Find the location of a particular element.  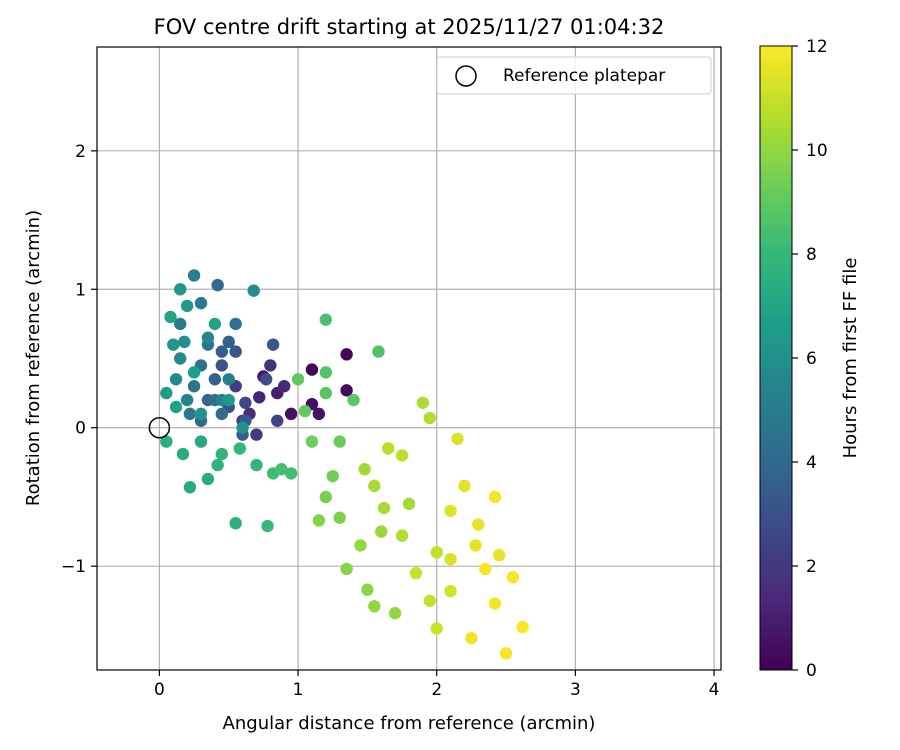

colorbar-tick-label: 2 is located at coordinates (811, 567).